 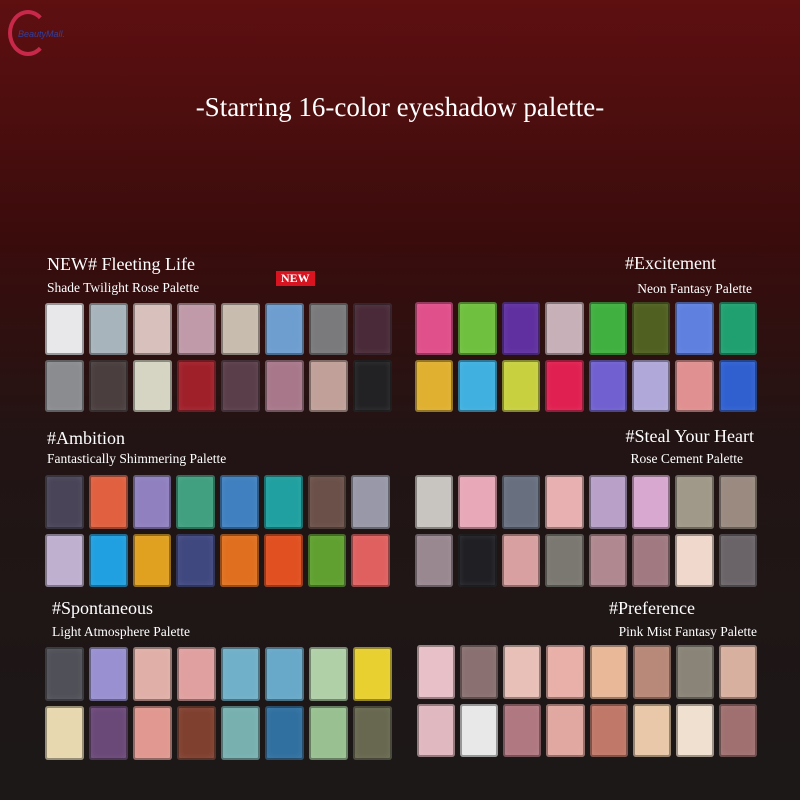 I want to click on brand-logo: BeautyMall., so click(x=40, y=36).